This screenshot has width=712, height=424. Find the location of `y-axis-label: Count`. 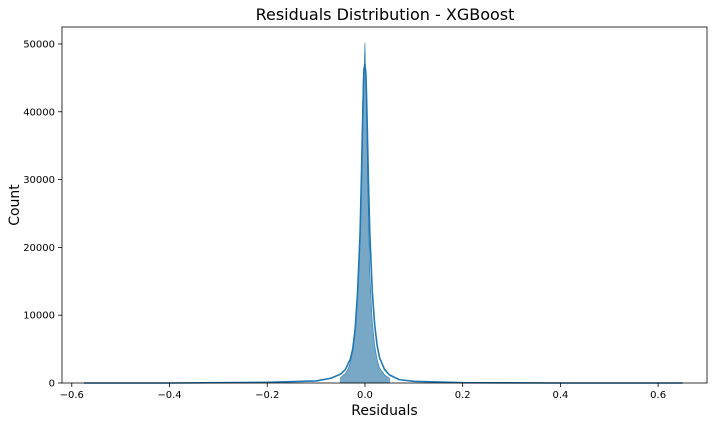

y-axis-label: Count is located at coordinates (15, 205).